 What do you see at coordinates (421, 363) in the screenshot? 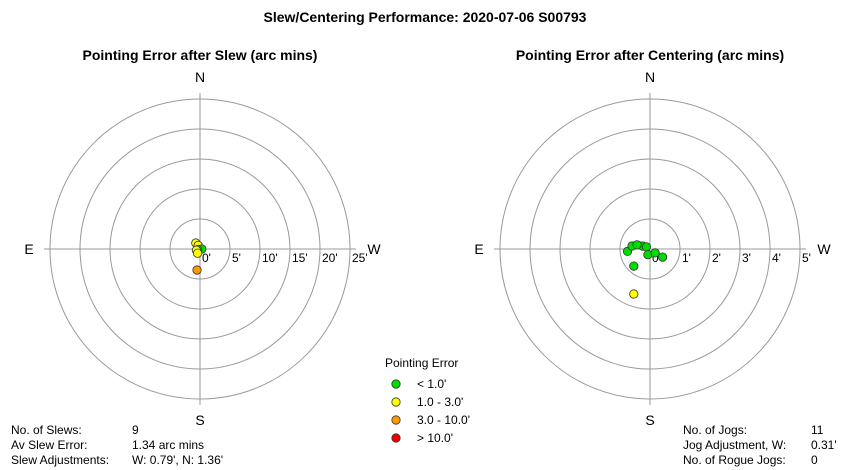
I see `legend-title: Pointing Error` at bounding box center [421, 363].